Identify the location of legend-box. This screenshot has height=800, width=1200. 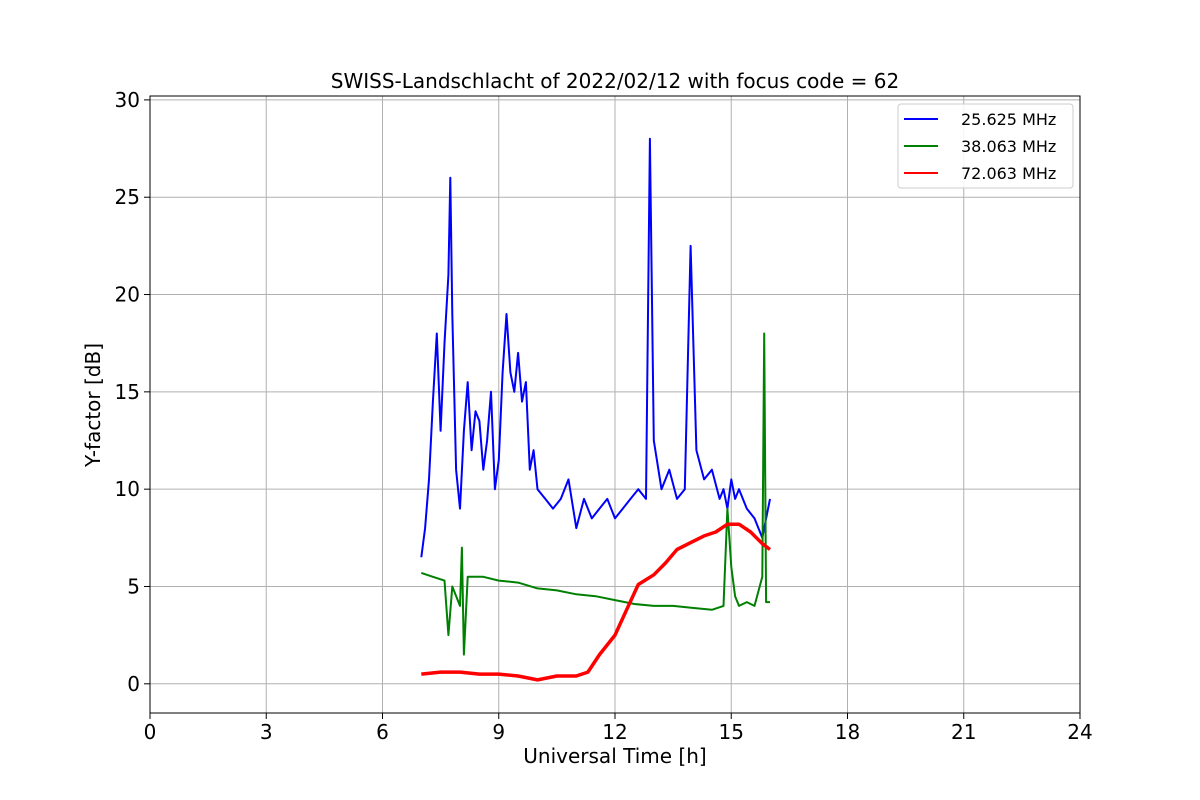
(985, 146).